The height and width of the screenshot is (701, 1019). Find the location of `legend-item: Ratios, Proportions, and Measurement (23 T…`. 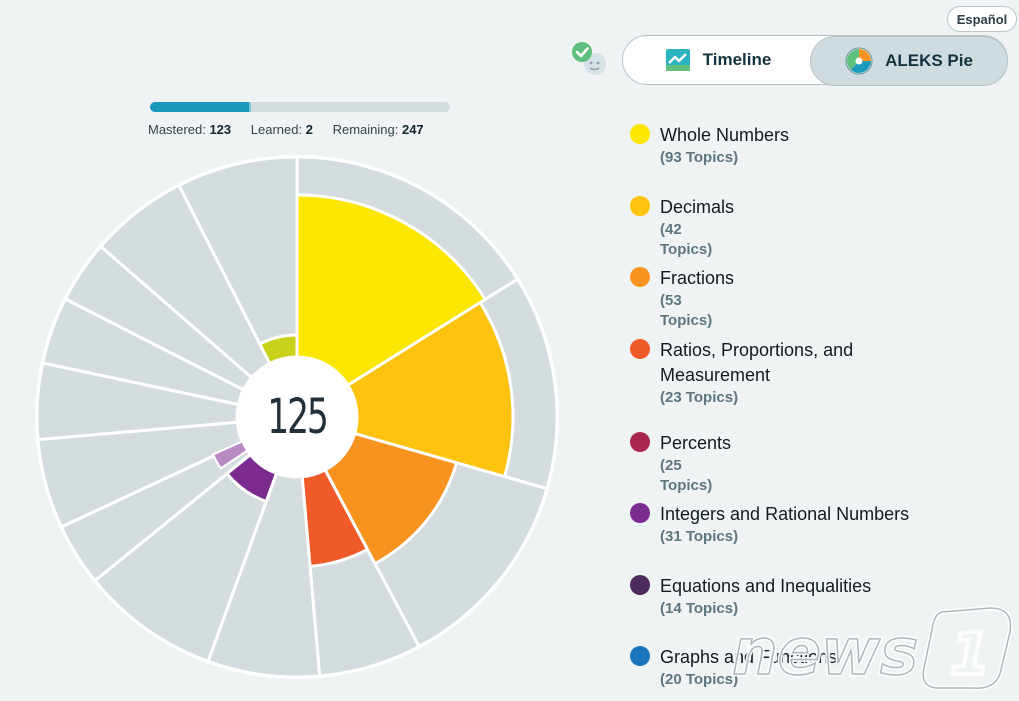

legend-item: Ratios, Proportions, and Measurement (23 T… is located at coordinates (741, 373).